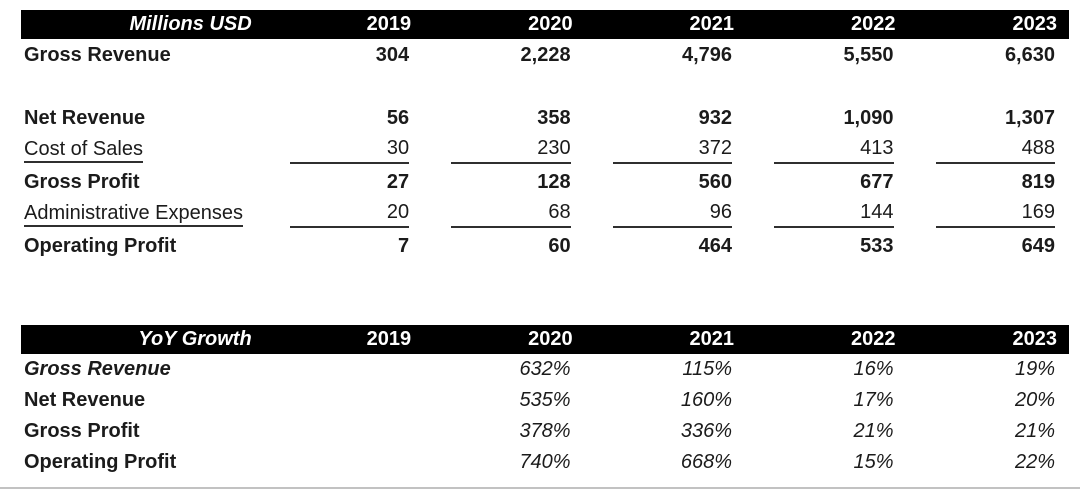  Describe the element at coordinates (559, 245) in the screenshot. I see `value-cell: 60` at that location.